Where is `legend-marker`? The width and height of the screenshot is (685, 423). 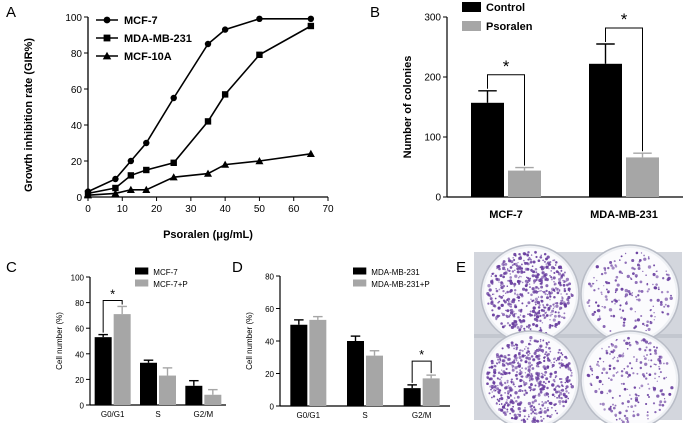 legend-marker is located at coordinates (107, 38).